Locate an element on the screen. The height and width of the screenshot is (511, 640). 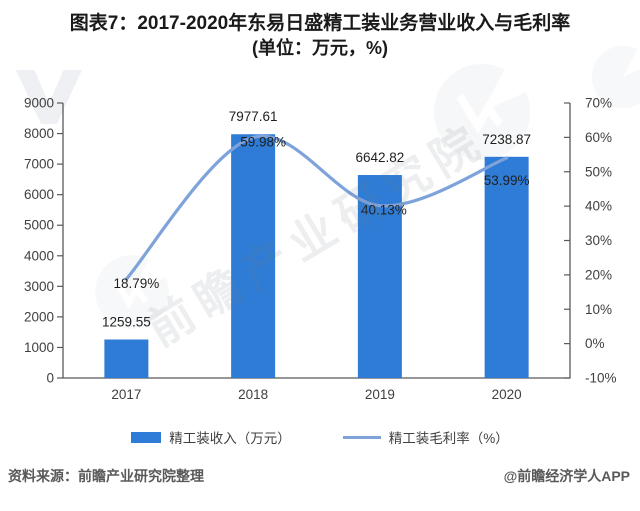
margin-value-label: 53.99% is located at coordinates (507, 180).